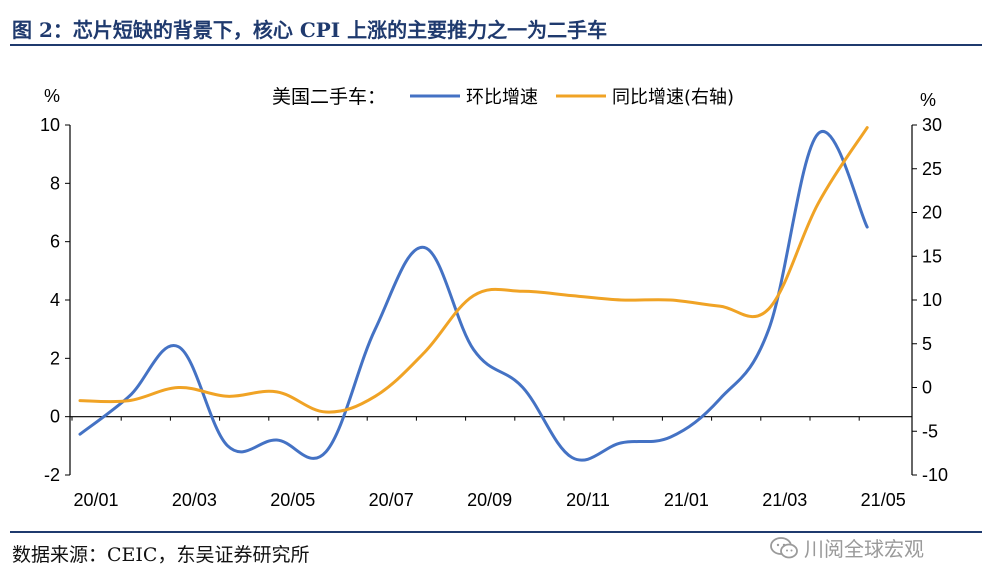 The width and height of the screenshot is (995, 585). Describe the element at coordinates (932, 125) in the screenshot. I see `right-tick-label: 30` at that location.